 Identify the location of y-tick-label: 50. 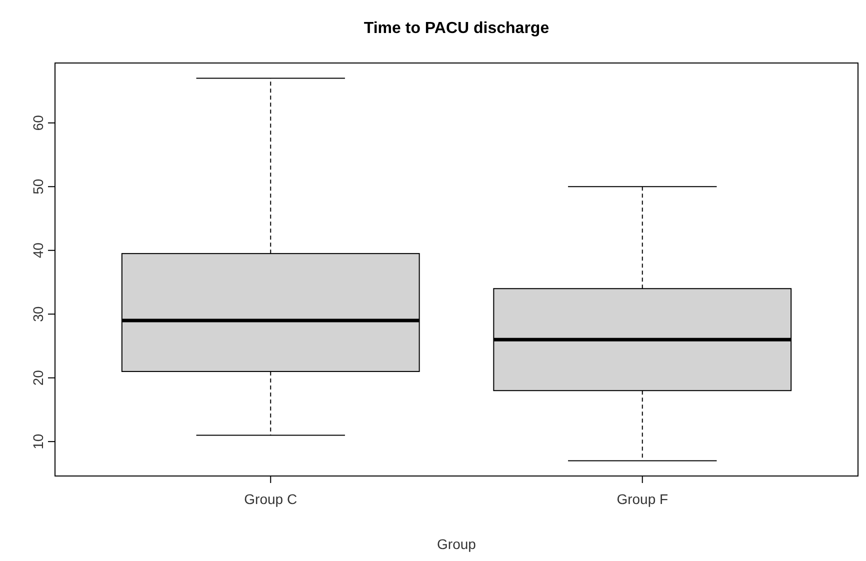
(38, 186).